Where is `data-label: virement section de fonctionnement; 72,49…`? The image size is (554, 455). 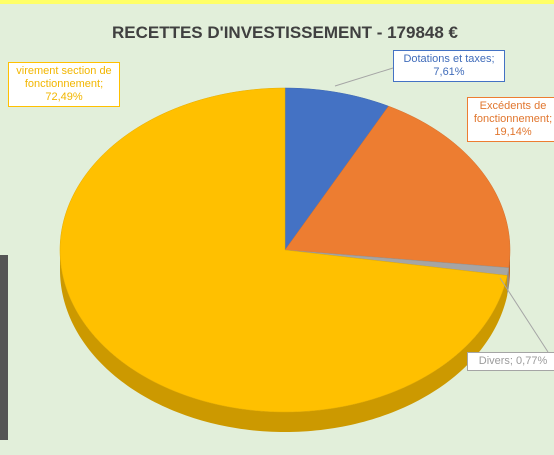
data-label: virement section de fonctionnement; 72,49… is located at coordinates (64, 84).